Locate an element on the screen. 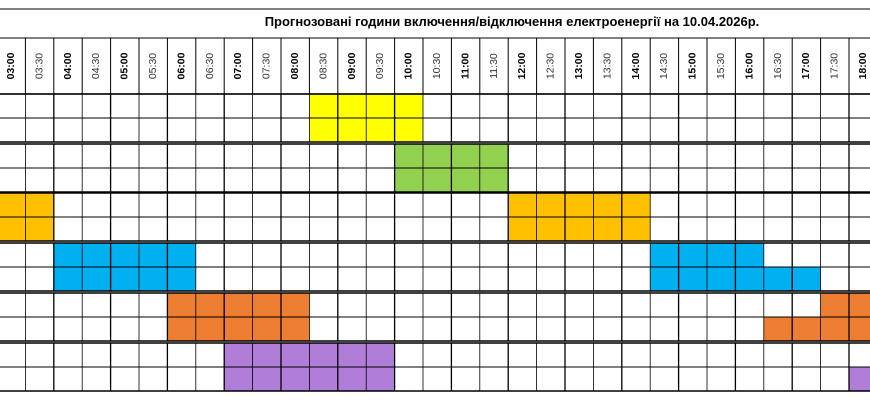  time-slot-label: 05:30 is located at coordinates (153, 66).